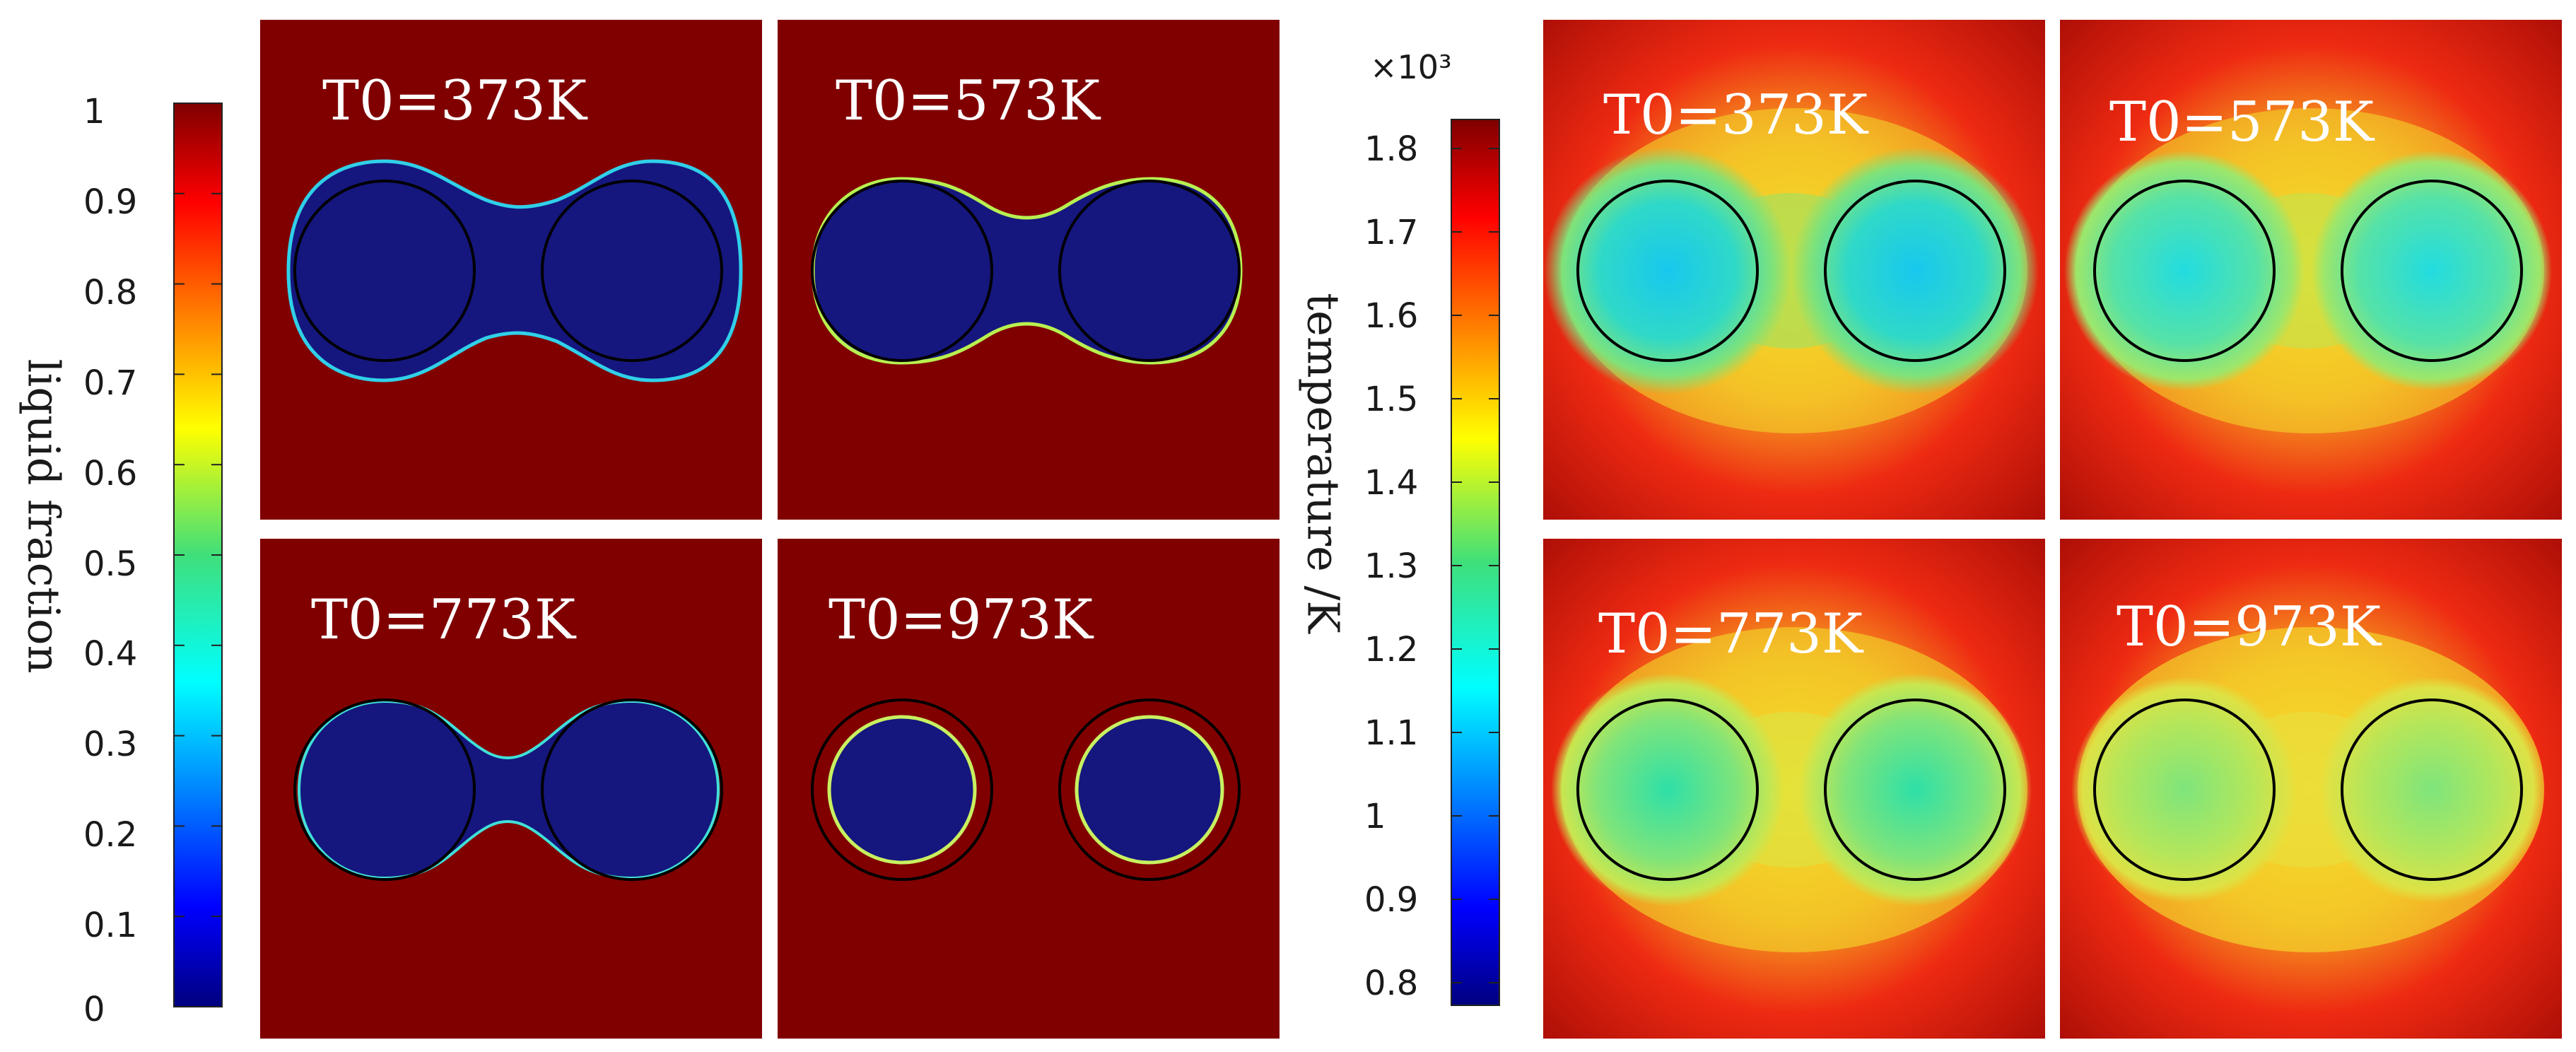 The height and width of the screenshot is (1052, 2576). Describe the element at coordinates (1391, 149) in the screenshot. I see `temp-tick-label: 1.8` at that location.